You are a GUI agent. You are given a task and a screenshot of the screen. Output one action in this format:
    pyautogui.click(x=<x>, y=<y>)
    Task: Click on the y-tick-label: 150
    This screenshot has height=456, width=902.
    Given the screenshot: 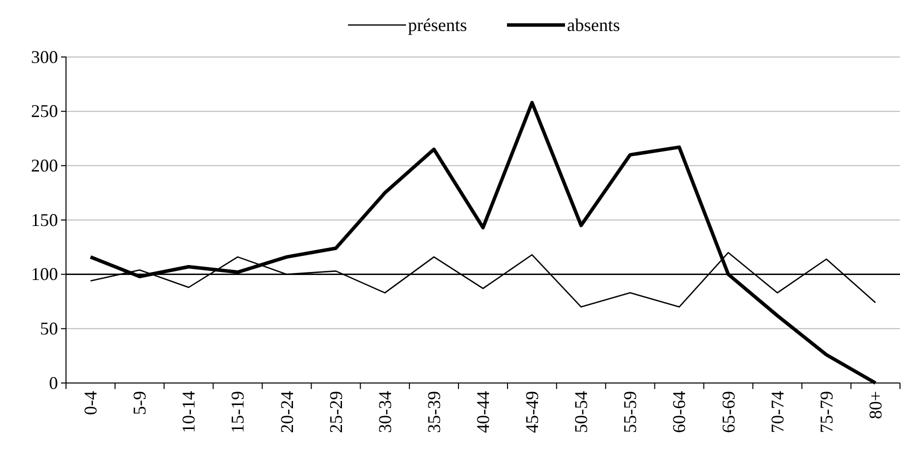 What is the action you would take?
    pyautogui.click(x=44, y=220)
    